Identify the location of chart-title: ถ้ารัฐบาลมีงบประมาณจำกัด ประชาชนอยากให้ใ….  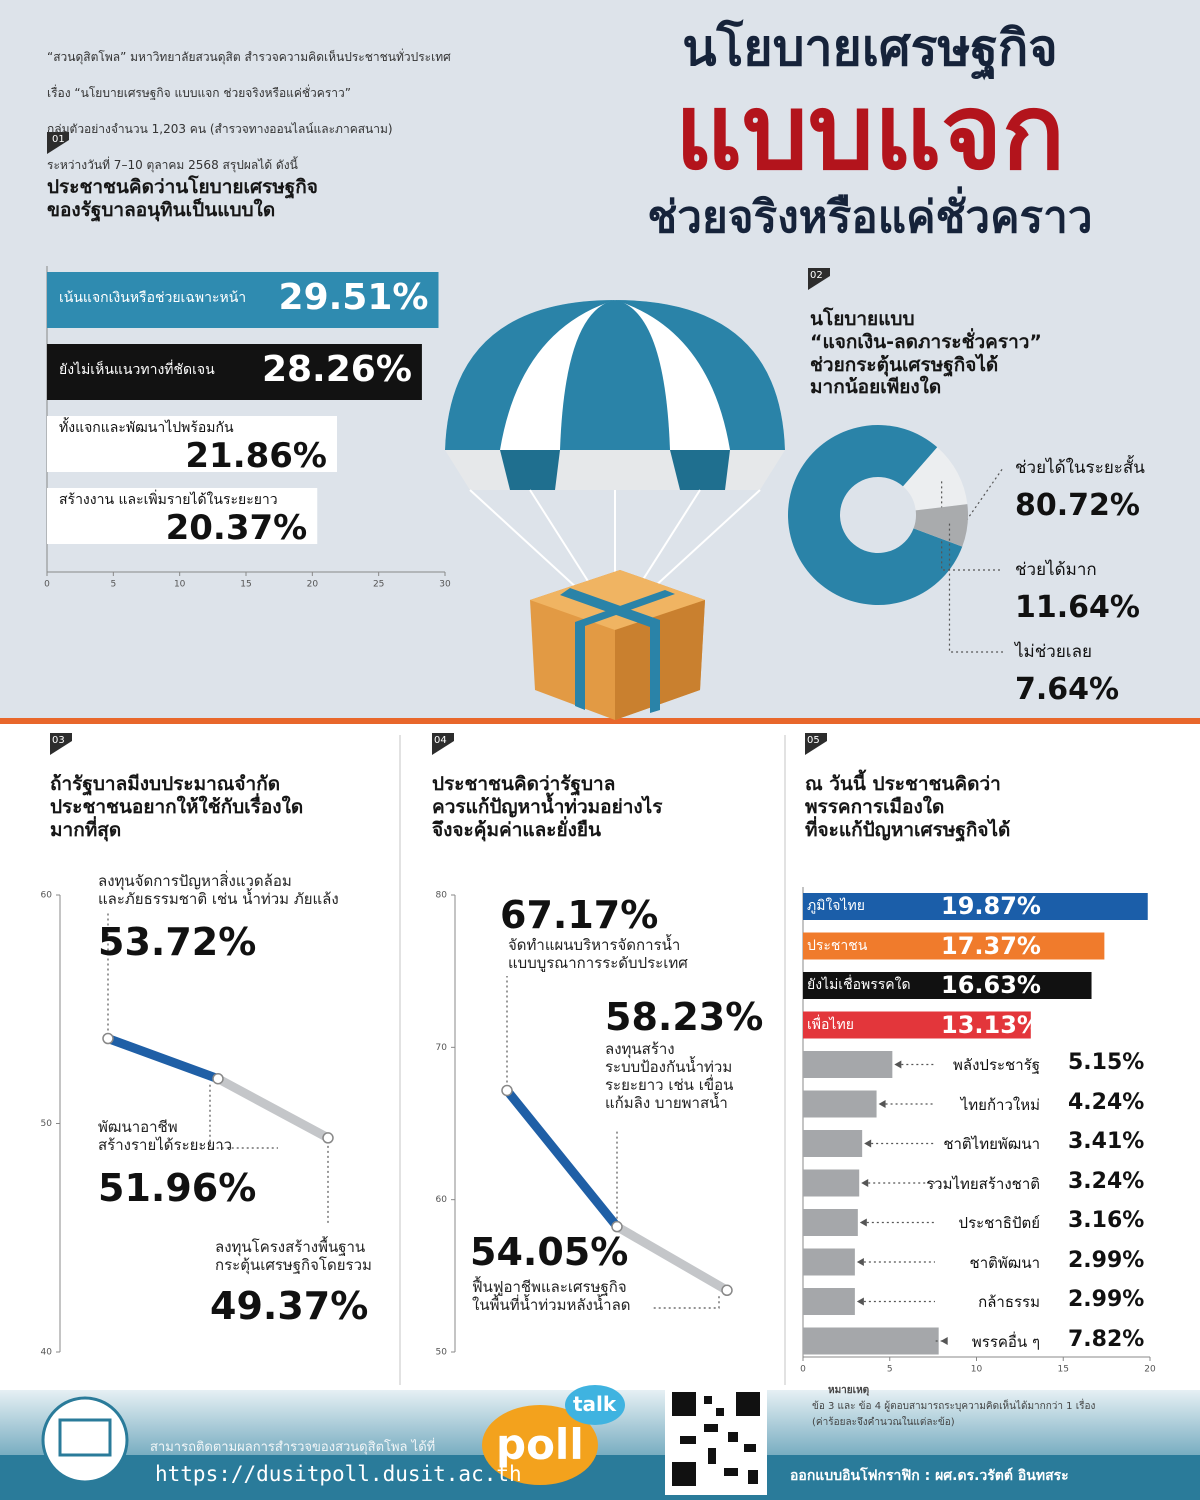
(177, 807).